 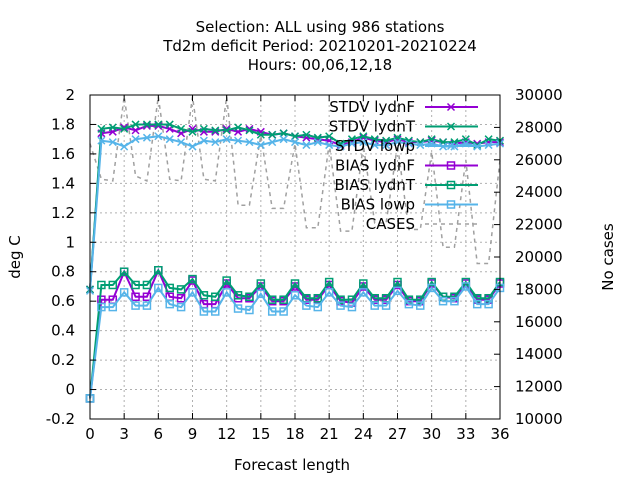 What do you see at coordinates (375, 146) in the screenshot?
I see `legend-label: STDV lowp` at bounding box center [375, 146].